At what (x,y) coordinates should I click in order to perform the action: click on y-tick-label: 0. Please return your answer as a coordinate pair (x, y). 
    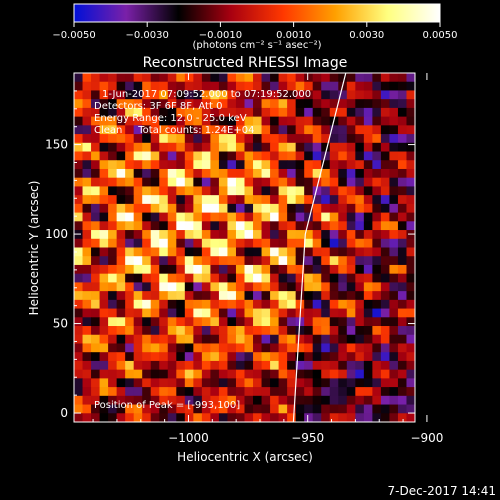
    Looking at the image, I should click on (64, 413).